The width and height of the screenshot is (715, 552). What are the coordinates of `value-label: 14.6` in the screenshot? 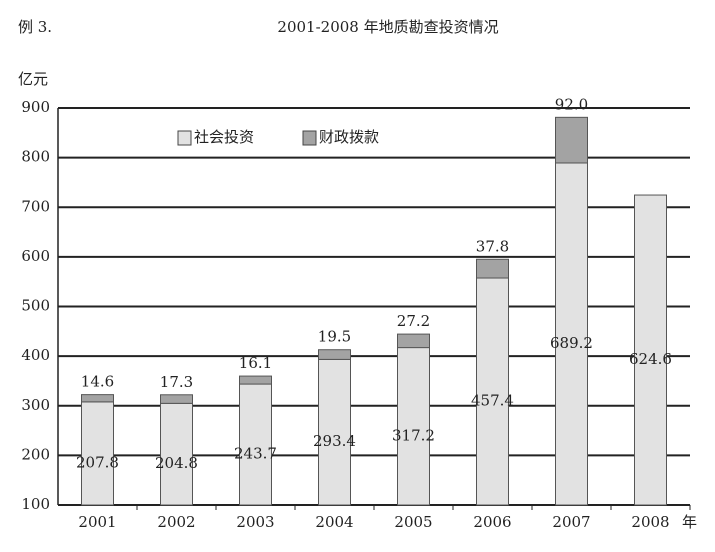 It's located at (97, 382).